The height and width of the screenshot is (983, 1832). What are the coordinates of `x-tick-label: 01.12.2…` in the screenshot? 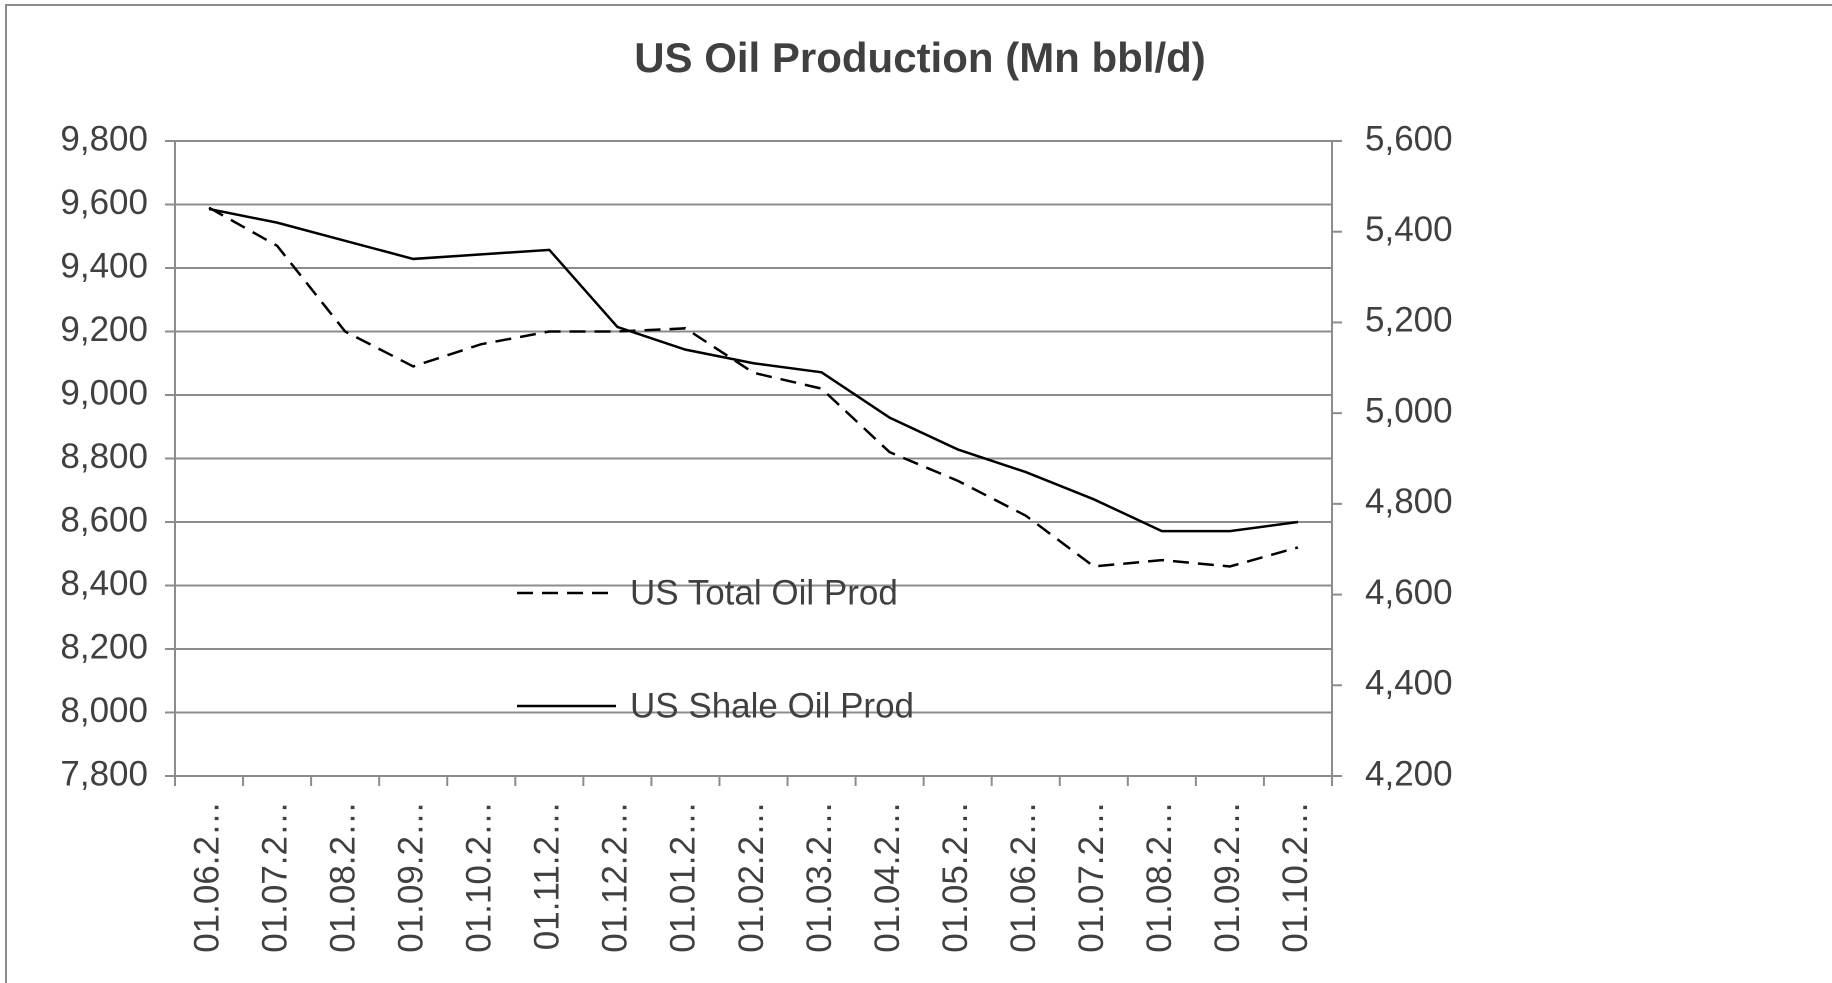 It's located at (615, 877).